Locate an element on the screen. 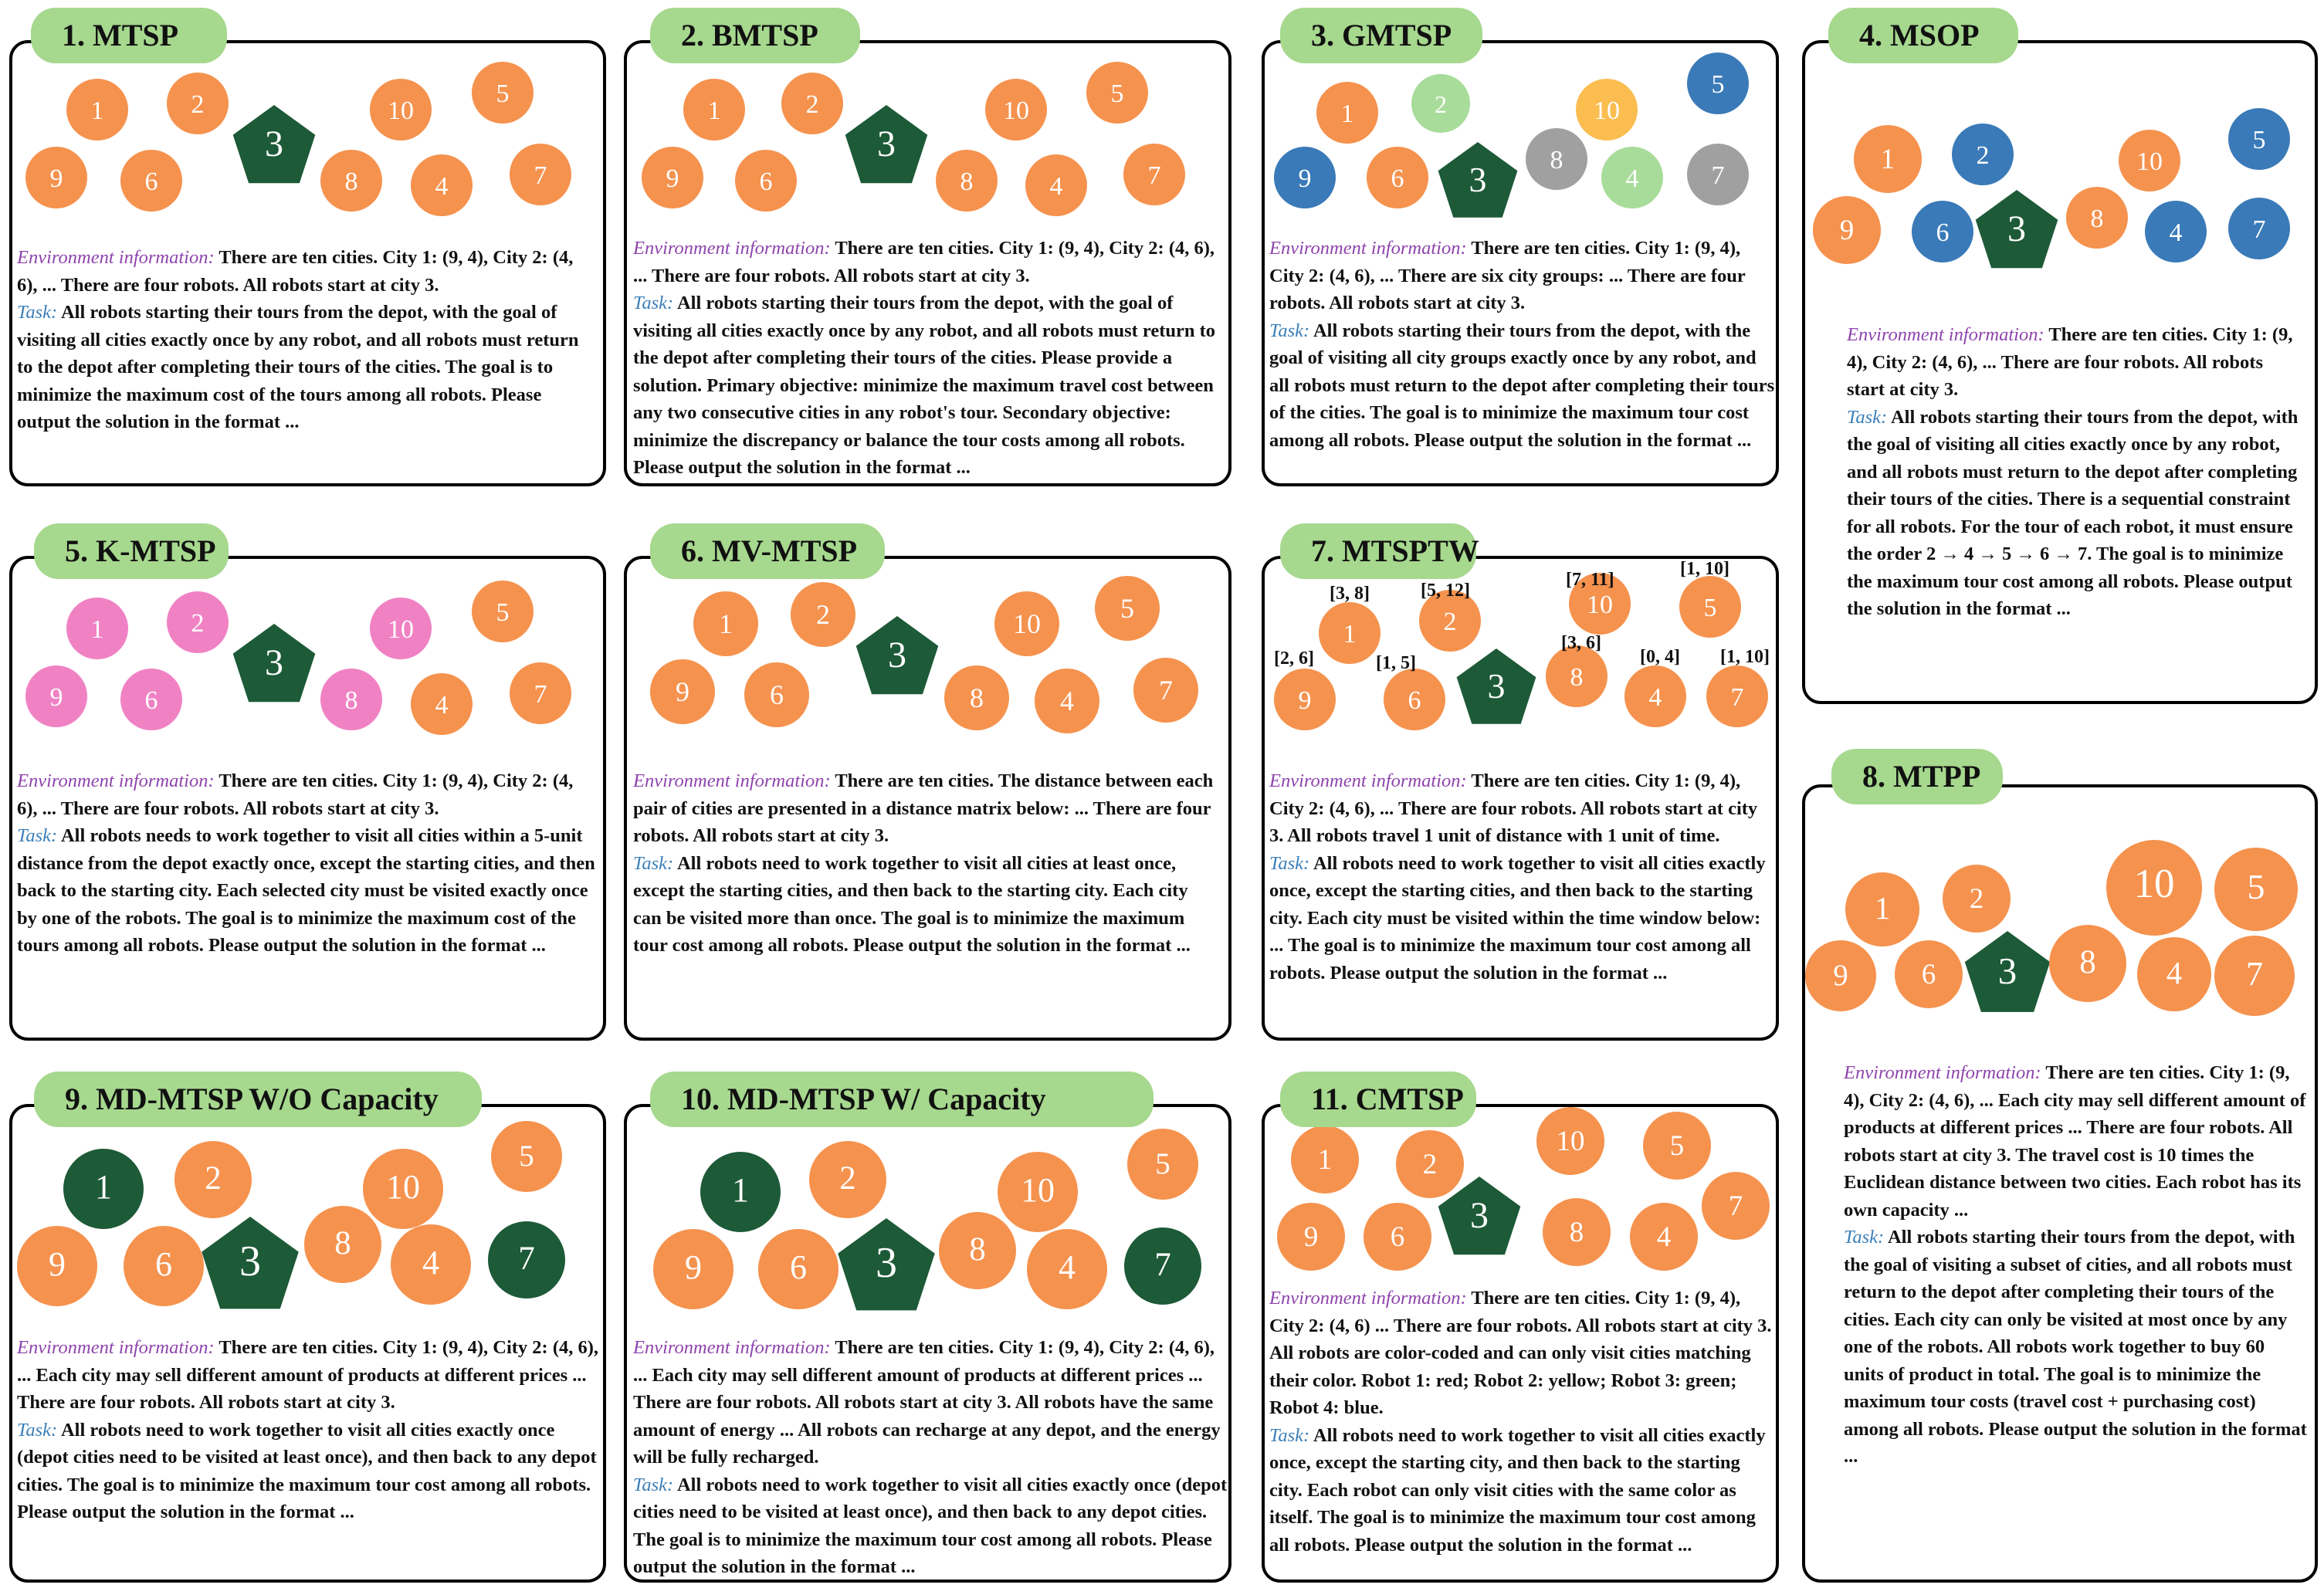 This screenshot has height=1588, width=2324. city-node-5: 5 is located at coordinates (526, 1156).